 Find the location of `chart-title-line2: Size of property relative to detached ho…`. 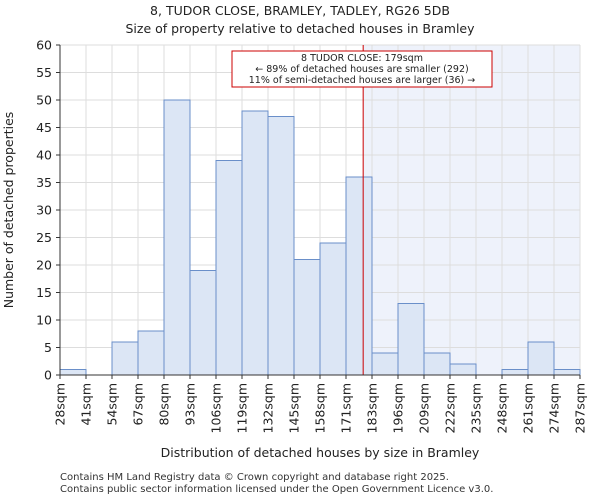

chart-title-line2: Size of property relative to detached ho… is located at coordinates (300, 28).